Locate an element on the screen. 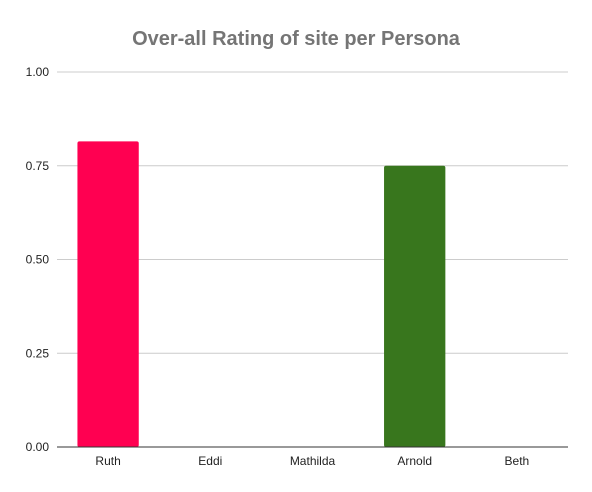  x-tick-label: Mathilda is located at coordinates (313, 461).